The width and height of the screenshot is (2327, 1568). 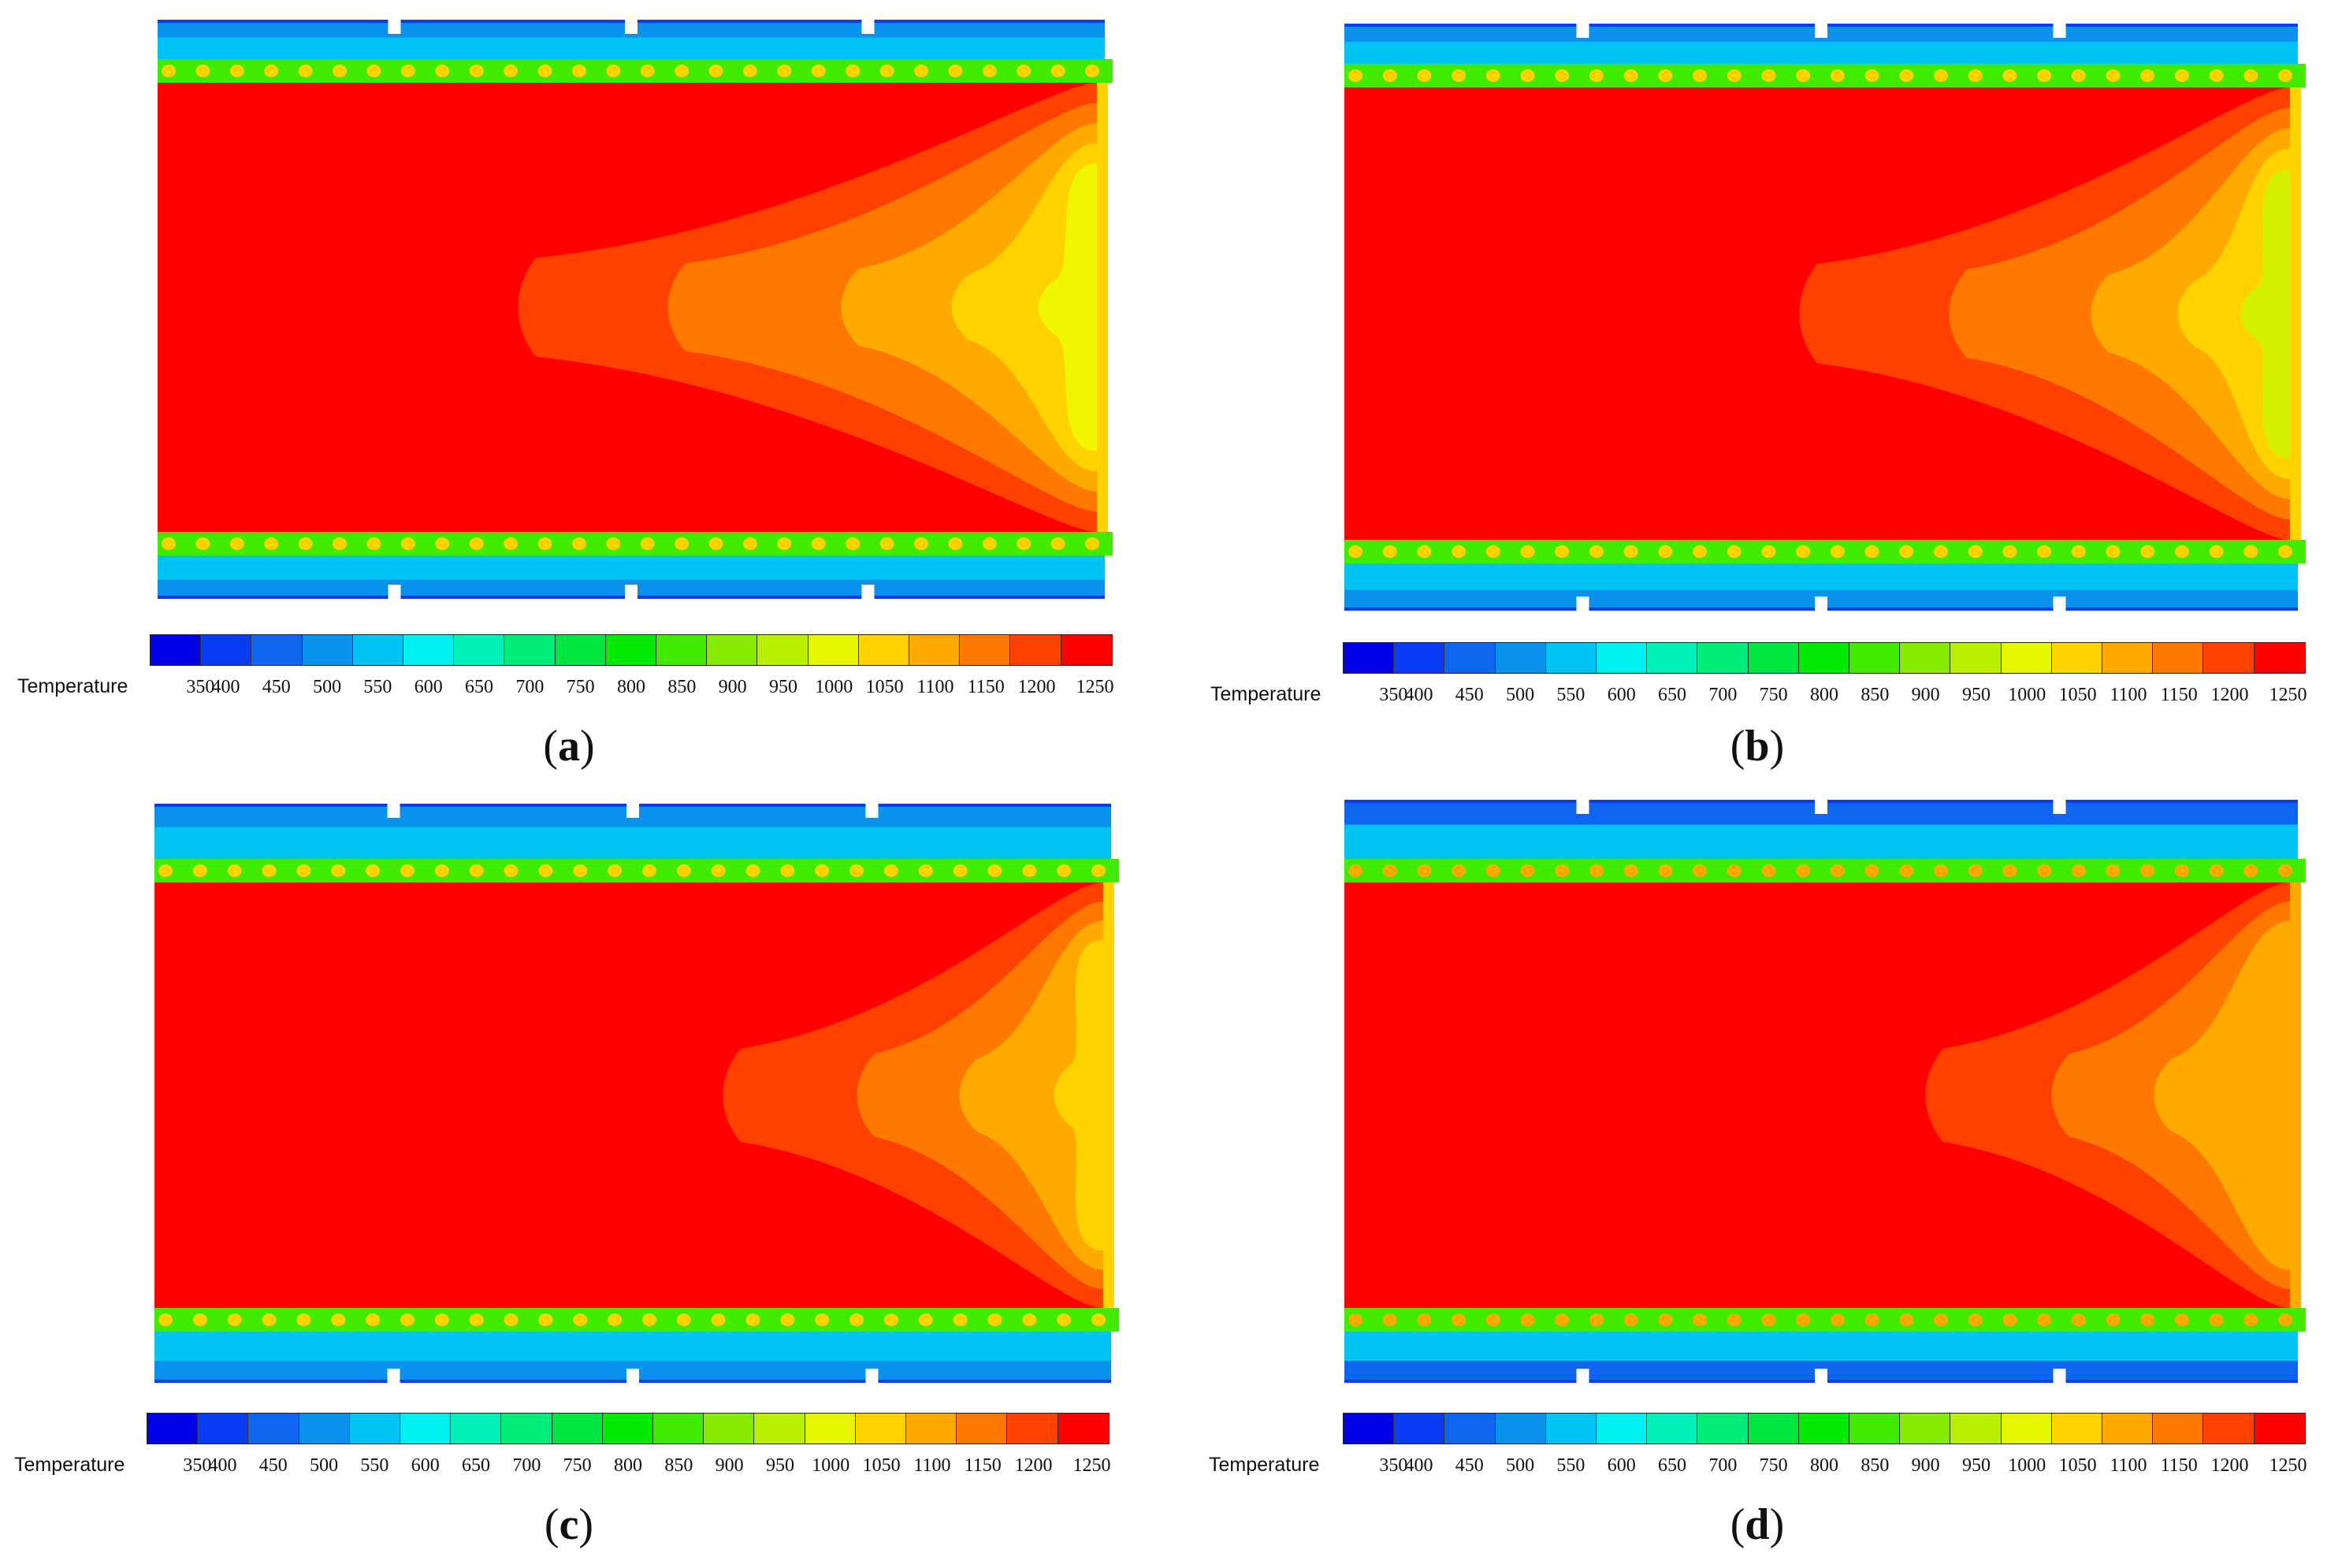 I want to click on colorbar-tick-label: 450, so click(x=1470, y=1465).